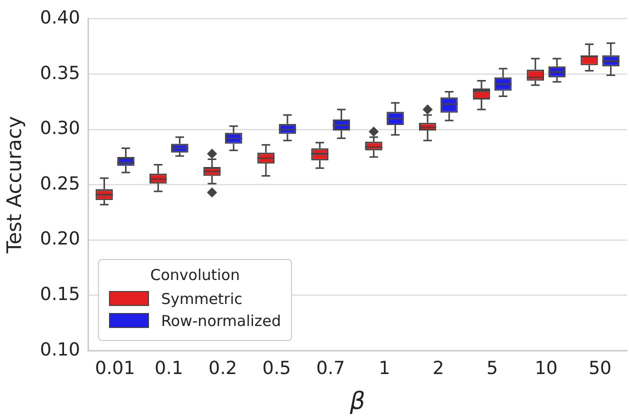 Image resolution: width=629 pixels, height=417 pixels. What do you see at coordinates (60, 129) in the screenshot?
I see `y-tick-label: 0.30` at bounding box center [60, 129].